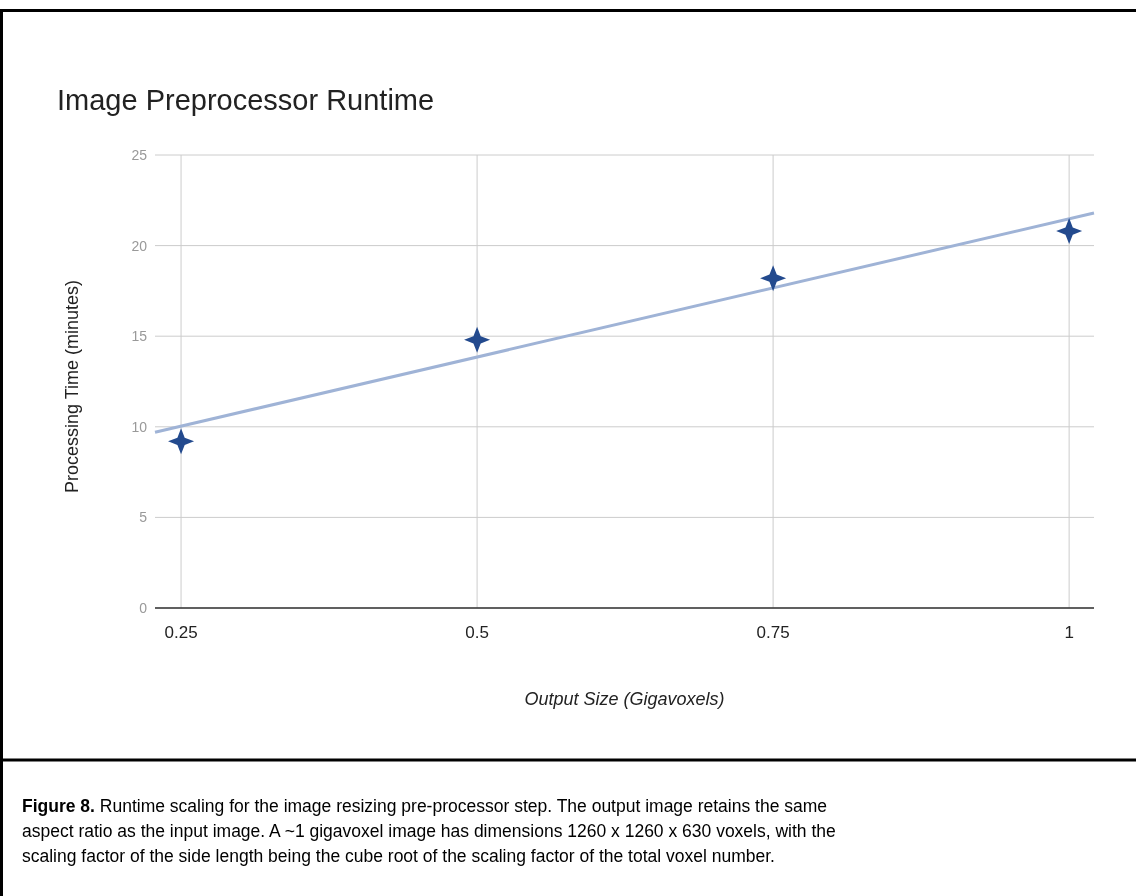 The height and width of the screenshot is (896, 1136). I want to click on x-tick-label: 0.25, so click(181, 632).